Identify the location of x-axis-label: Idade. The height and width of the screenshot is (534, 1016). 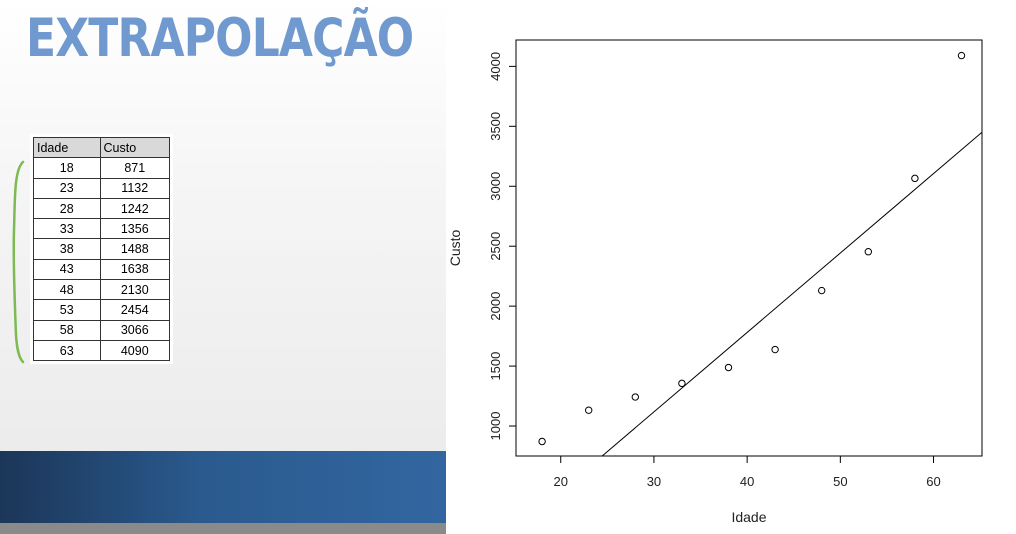
(748, 517).